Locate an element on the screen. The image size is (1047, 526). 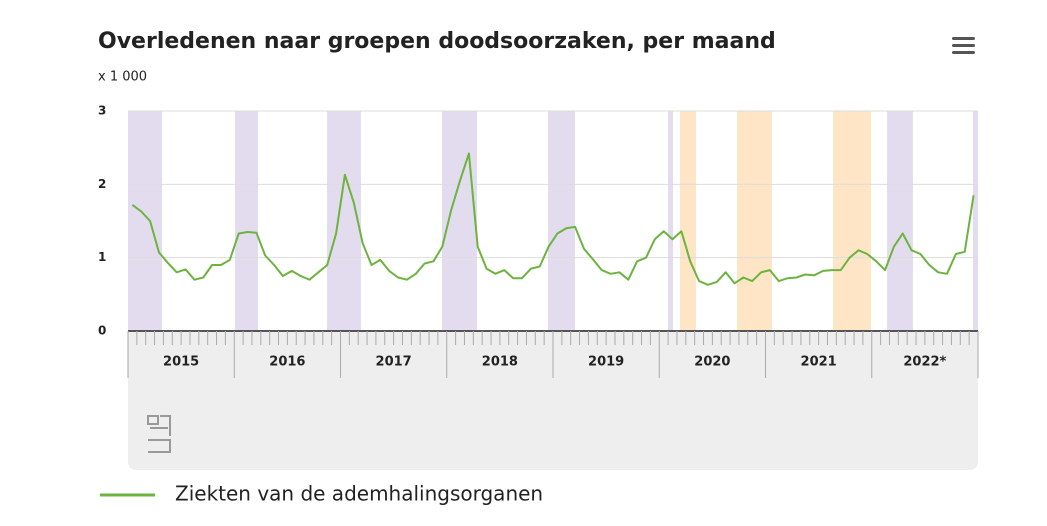
cbs-logo is located at coordinates (159, 434).